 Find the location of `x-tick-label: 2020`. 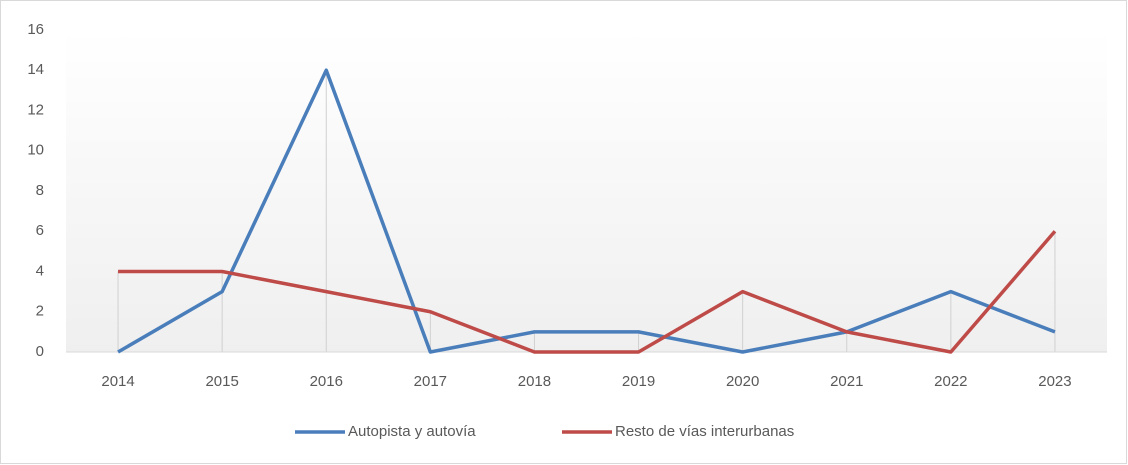

x-tick-label: 2020 is located at coordinates (742, 381).